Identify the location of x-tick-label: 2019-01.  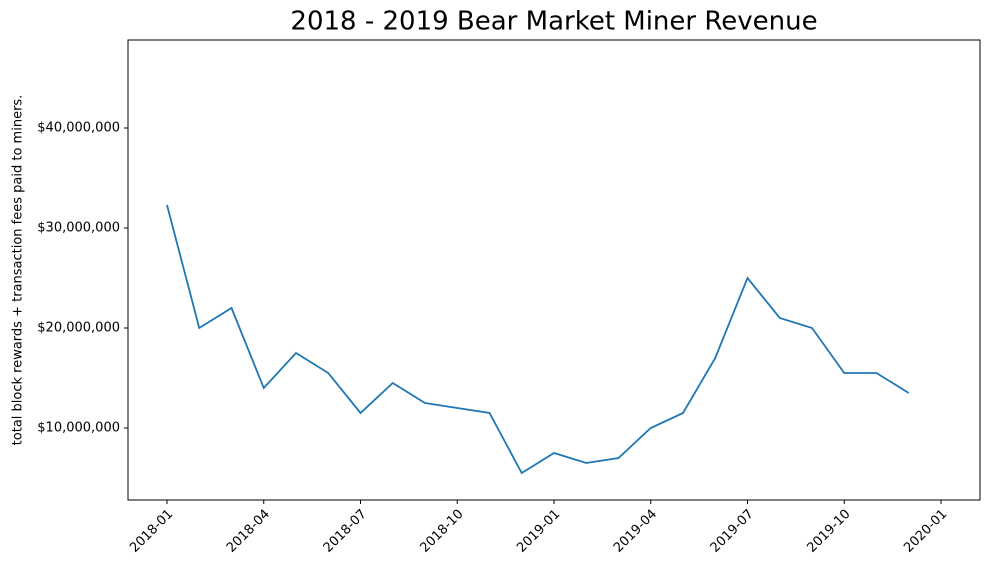
(538, 531).